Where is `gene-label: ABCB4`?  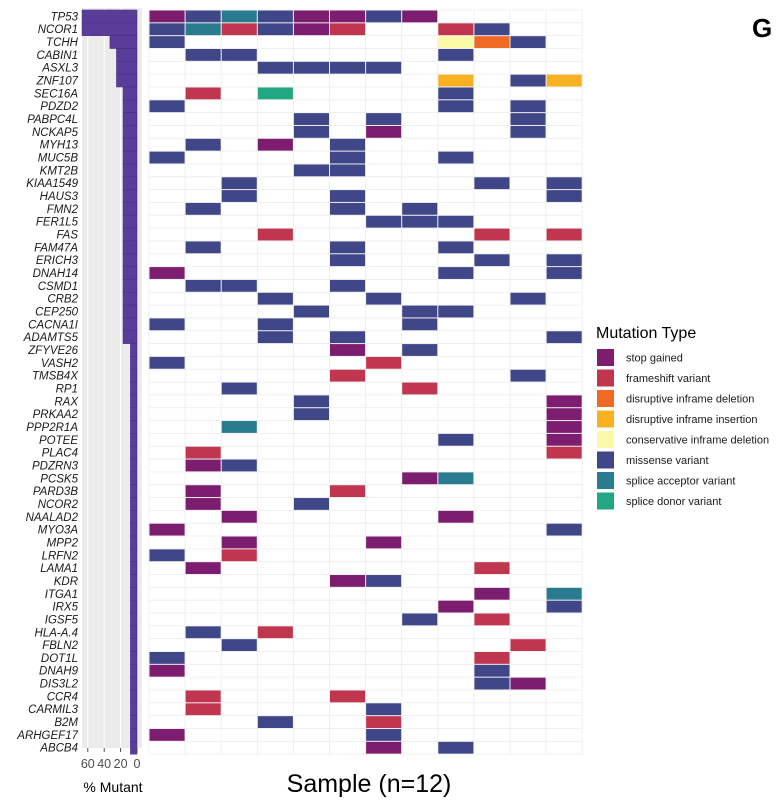
gene-label: ABCB4 is located at coordinates (58, 749).